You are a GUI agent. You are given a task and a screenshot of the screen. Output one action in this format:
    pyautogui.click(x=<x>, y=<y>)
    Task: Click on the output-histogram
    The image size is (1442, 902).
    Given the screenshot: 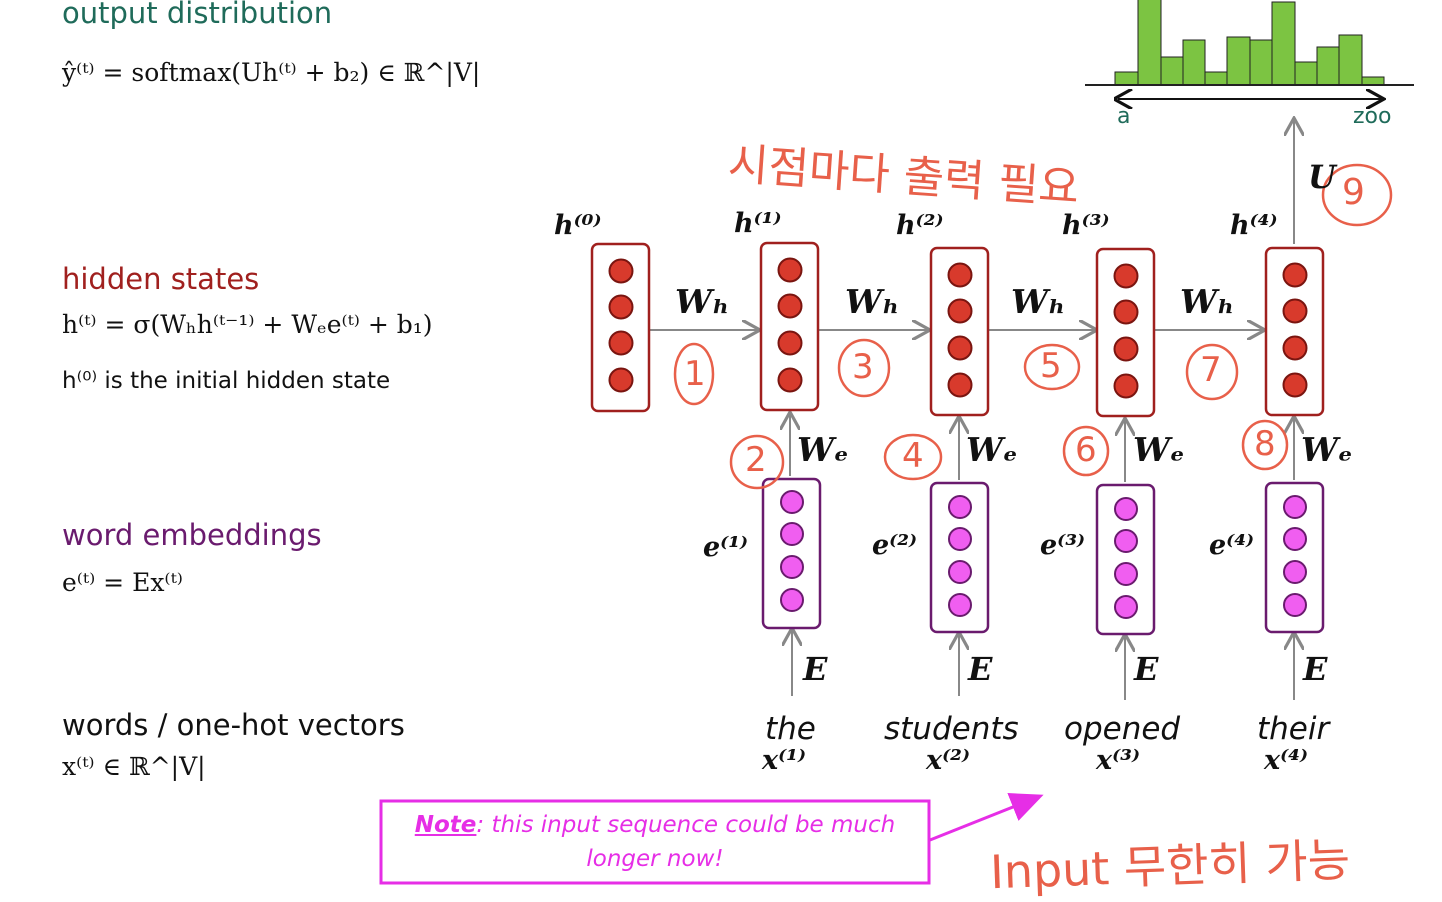 What is the action you would take?
    pyautogui.click(x=1249, y=49)
    